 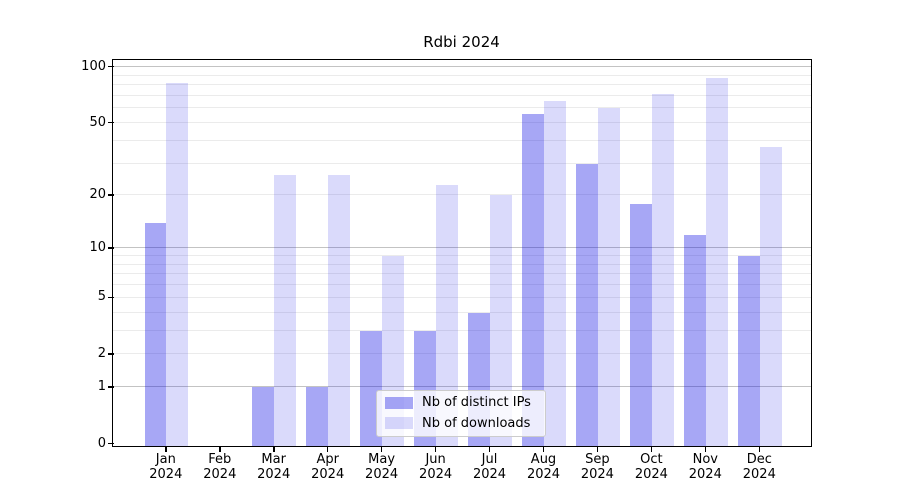 What do you see at coordinates (263, 416) in the screenshot?
I see `bar-mar-distinct-ips` at bounding box center [263, 416].